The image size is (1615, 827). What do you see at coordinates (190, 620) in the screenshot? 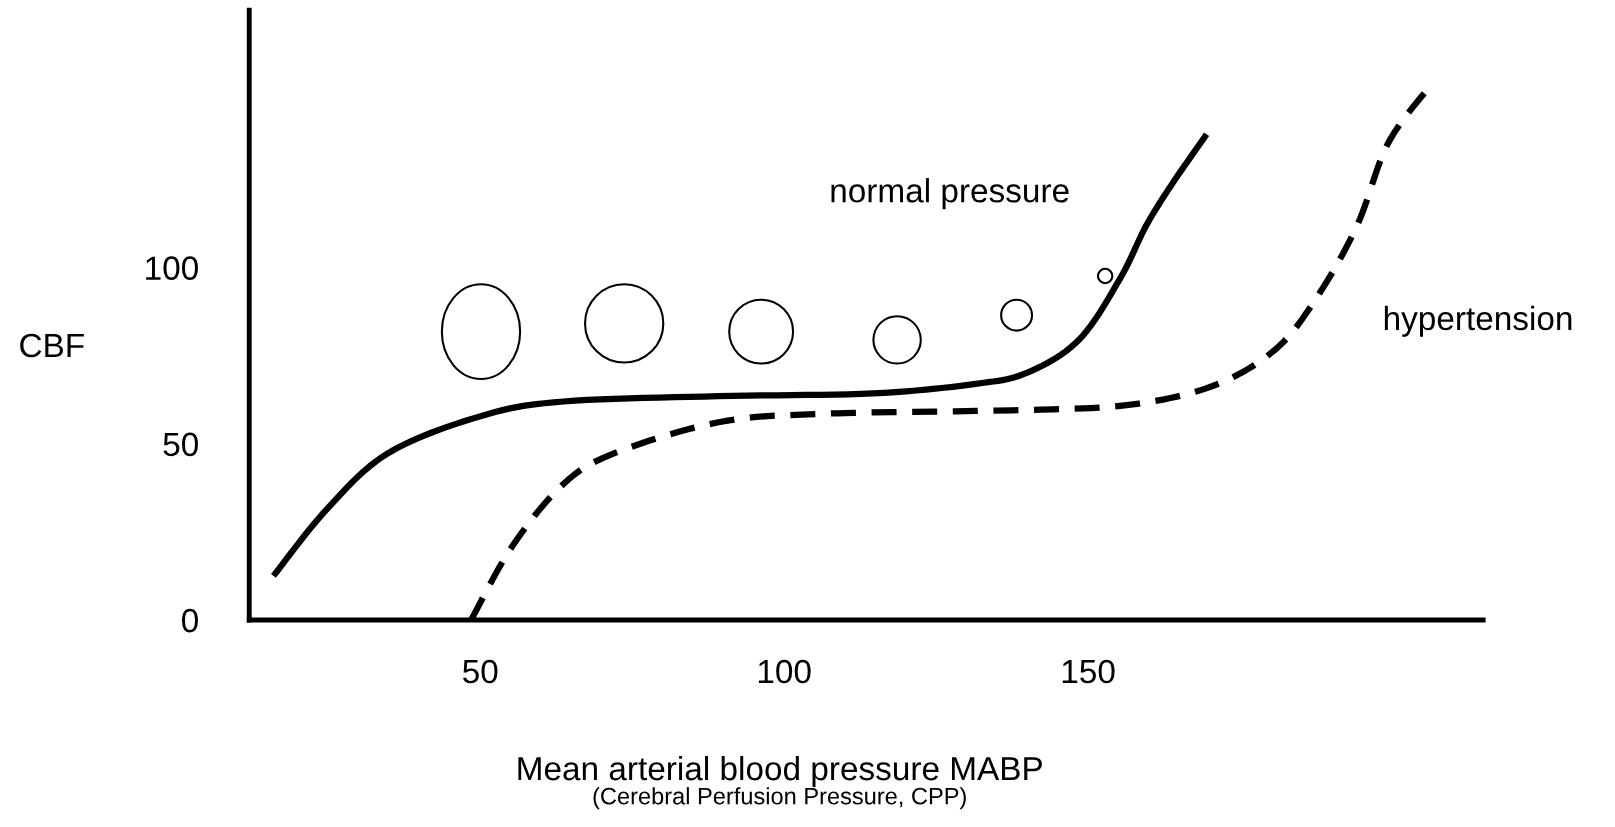
I see `y-tick-label: 0` at bounding box center [190, 620].